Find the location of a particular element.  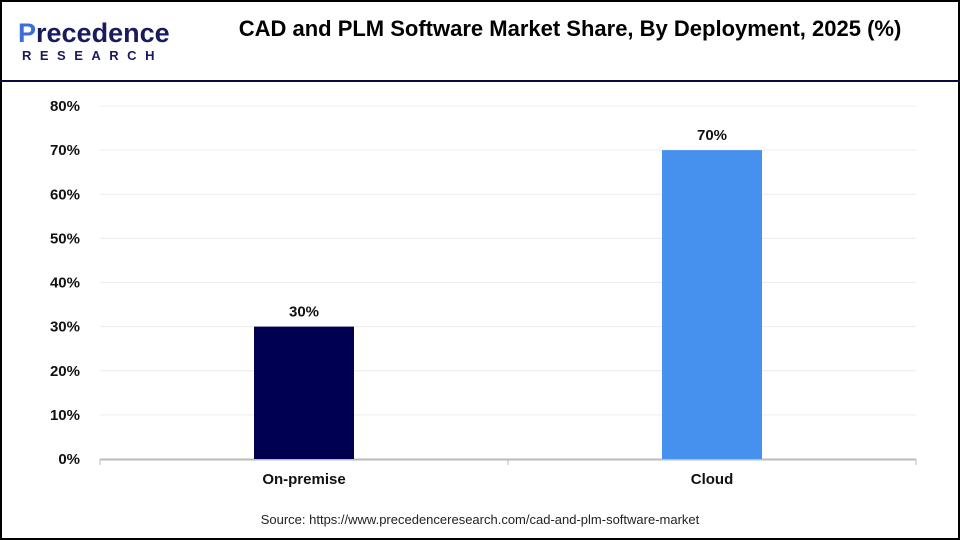

y-tick-label: 20% is located at coordinates (65, 371).